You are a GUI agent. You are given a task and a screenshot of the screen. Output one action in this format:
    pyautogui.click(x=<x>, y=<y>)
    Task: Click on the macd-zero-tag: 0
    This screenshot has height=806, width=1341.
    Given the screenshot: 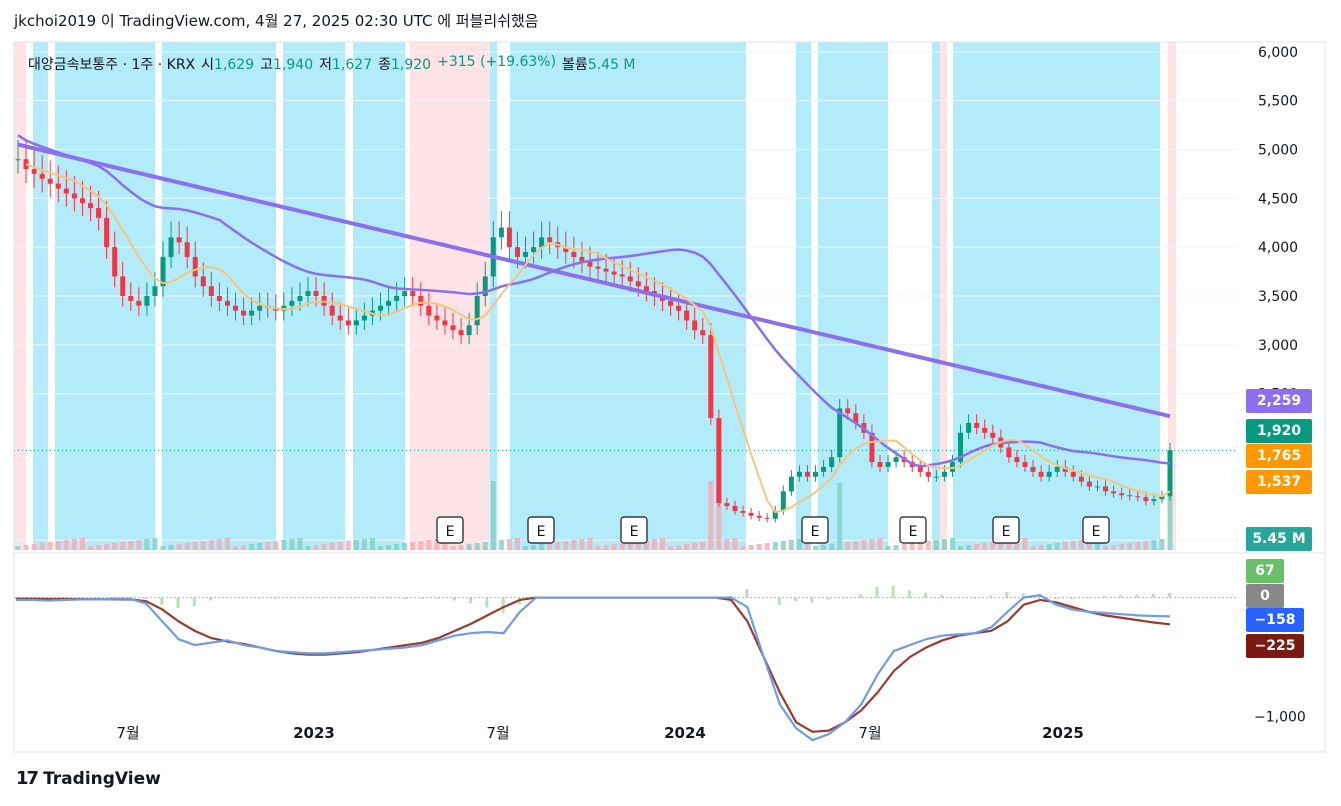 What is the action you would take?
    pyautogui.click(x=1265, y=596)
    